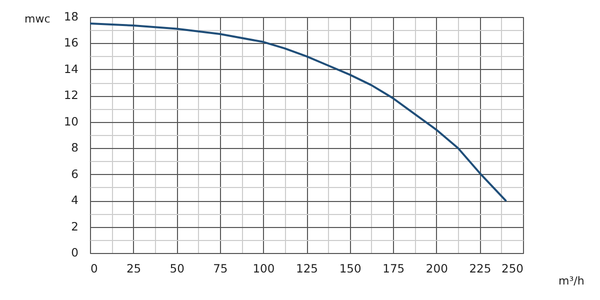 This screenshot has height=300, width=600. I want to click on y-tick-label: 2, so click(74, 226).